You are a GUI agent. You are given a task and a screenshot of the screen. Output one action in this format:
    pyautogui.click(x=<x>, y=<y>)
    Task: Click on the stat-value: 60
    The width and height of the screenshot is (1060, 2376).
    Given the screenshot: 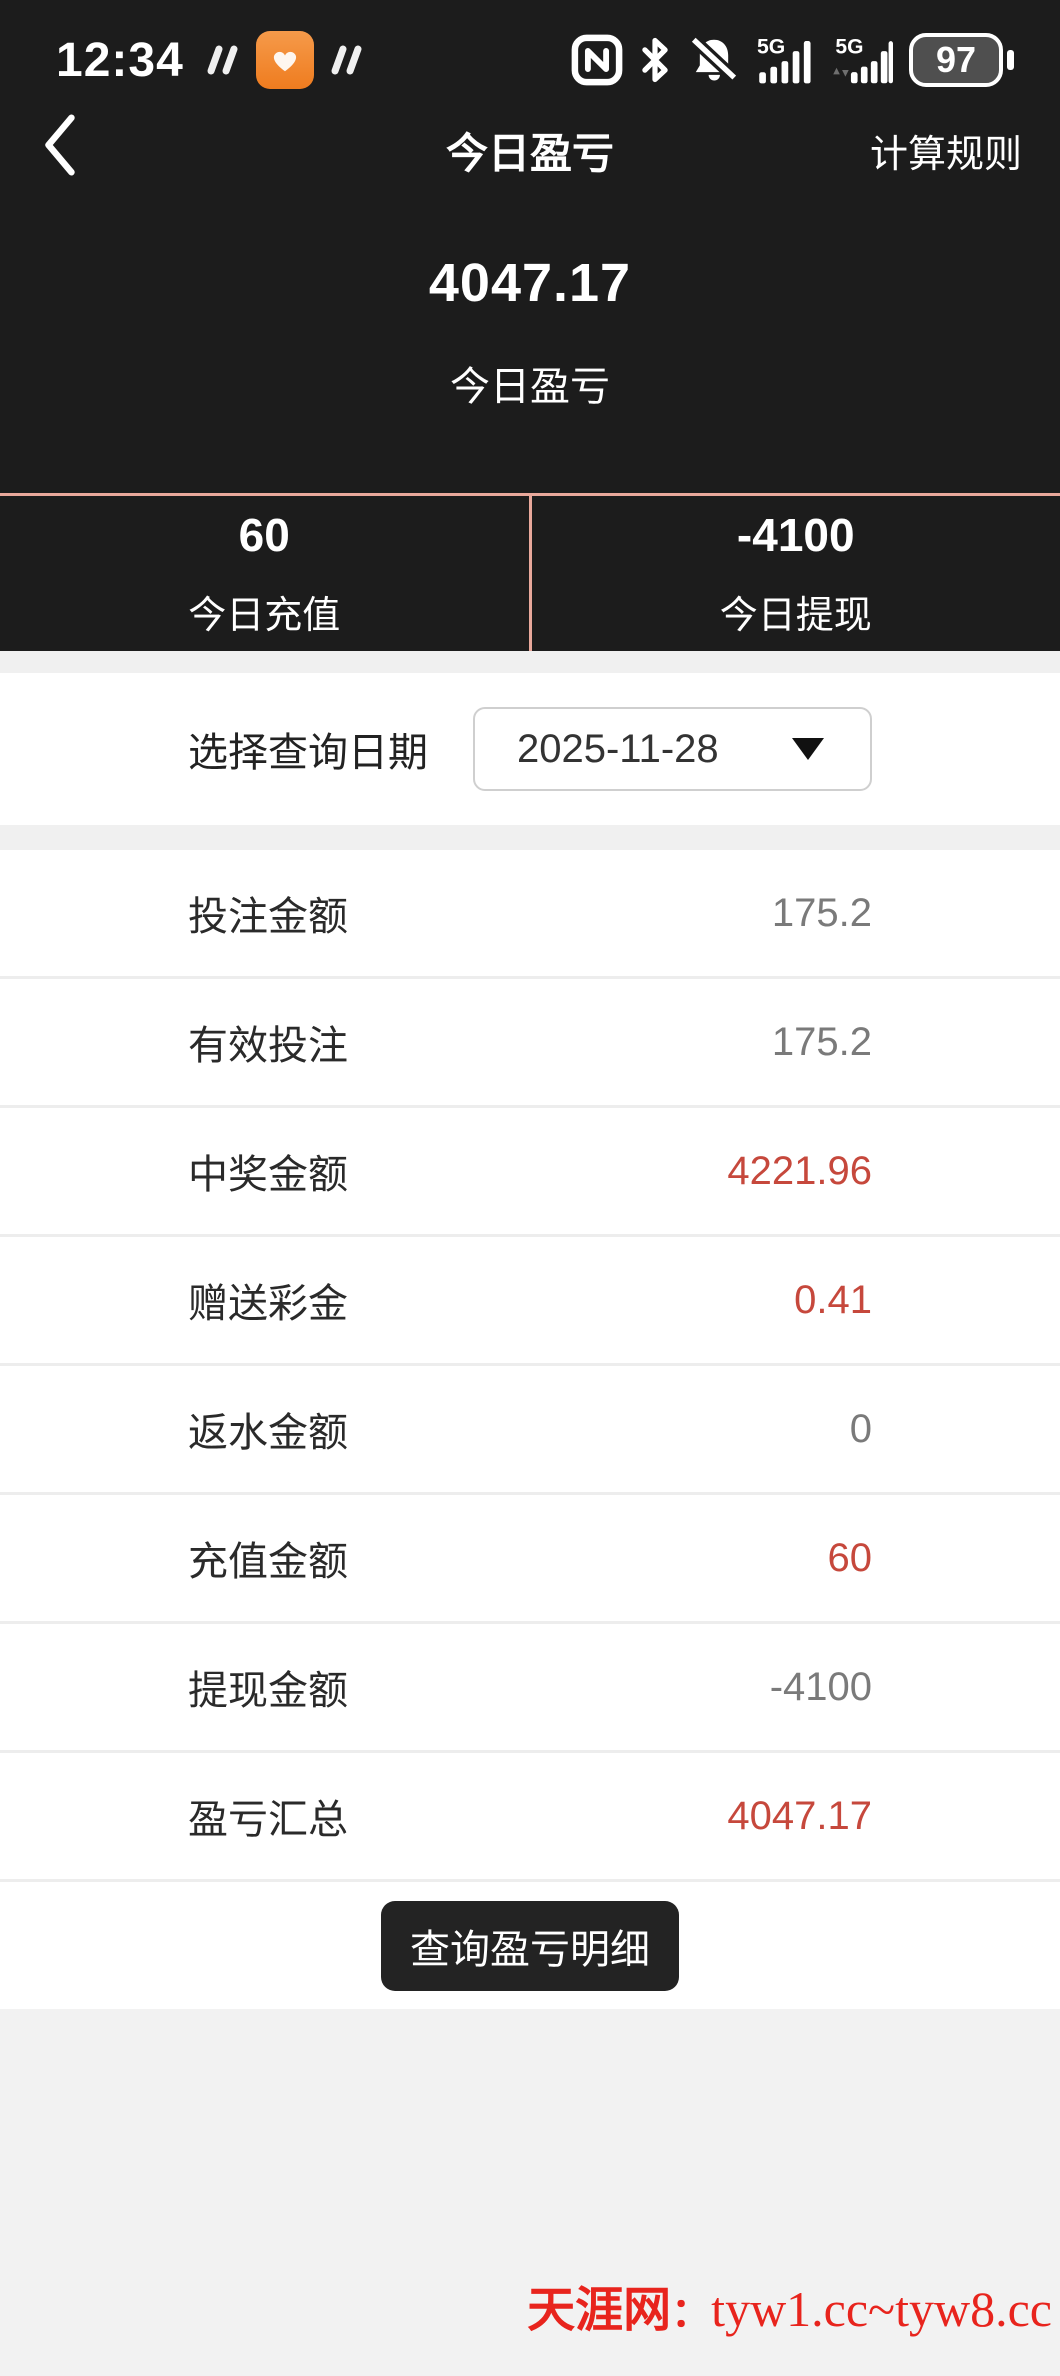 What is the action you would take?
    pyautogui.click(x=264, y=535)
    